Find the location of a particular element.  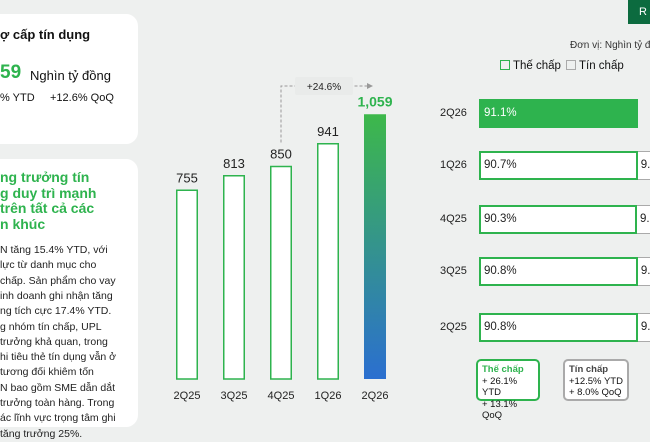

card-paragraph-line: hi tiêu thẻ tín dụng vẫn ở is located at coordinates (58, 357).